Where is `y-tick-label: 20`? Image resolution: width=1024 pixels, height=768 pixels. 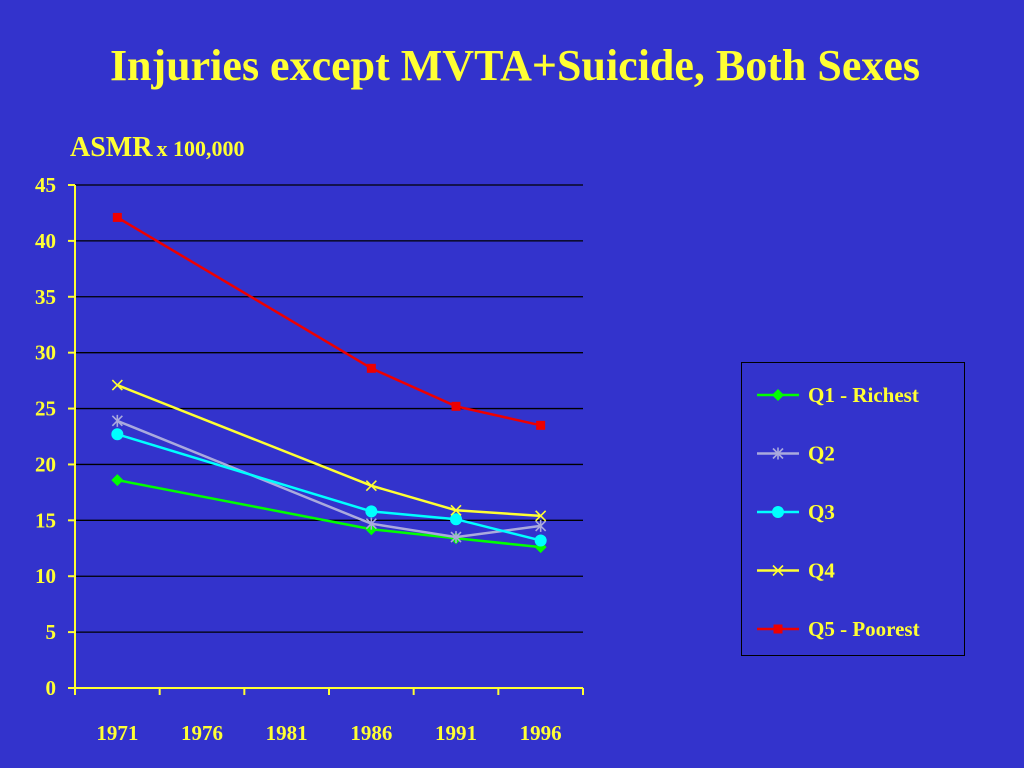 y-tick-label: 20 is located at coordinates (45, 464).